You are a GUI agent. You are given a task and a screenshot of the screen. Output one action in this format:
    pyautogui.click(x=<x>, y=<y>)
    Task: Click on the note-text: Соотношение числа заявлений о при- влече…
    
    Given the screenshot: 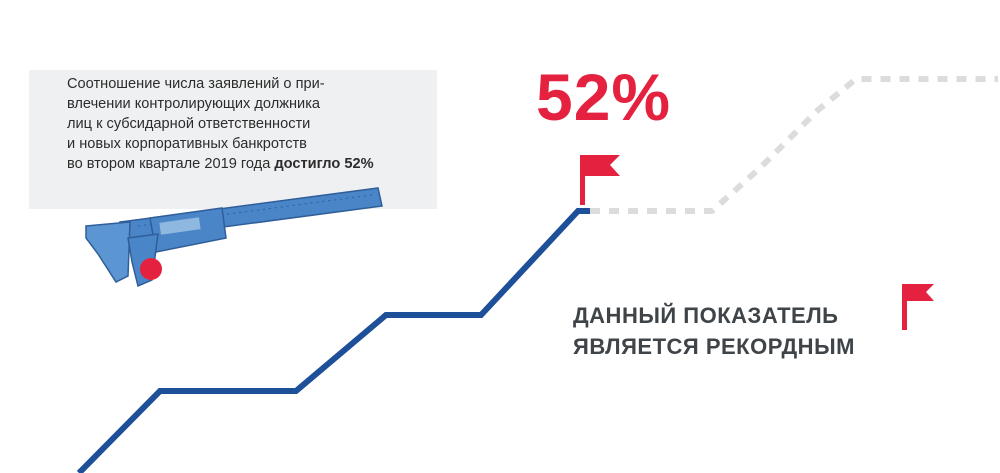 What is the action you would take?
    pyautogui.click(x=250, y=124)
    